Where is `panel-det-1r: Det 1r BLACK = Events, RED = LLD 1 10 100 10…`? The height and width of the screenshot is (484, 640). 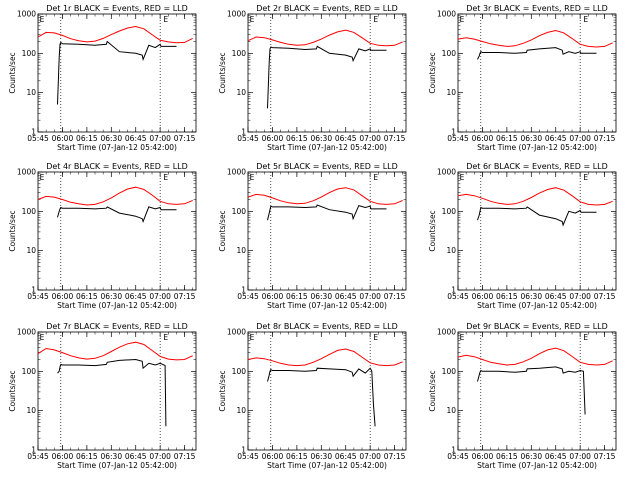 panel-det-1r: Det 1r BLACK = Events, RED = LLD 1 10 100 10… is located at coordinates (102, 78).